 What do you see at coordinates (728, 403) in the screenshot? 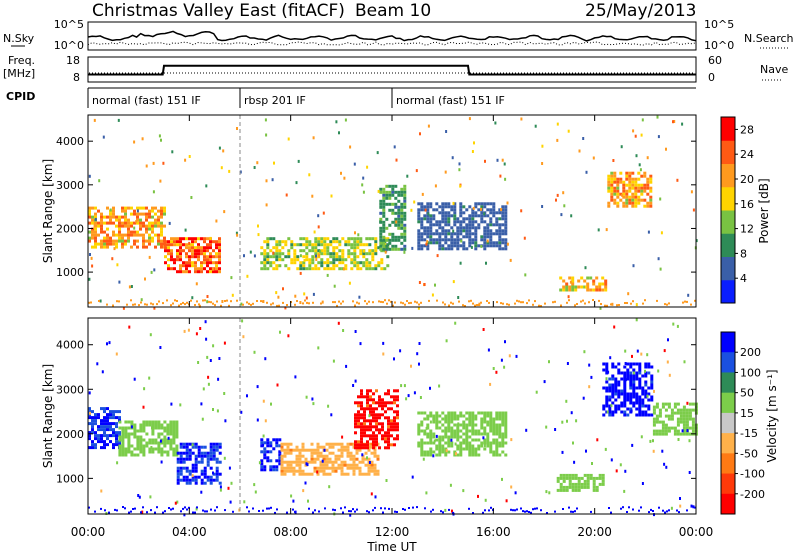
I see `colorbar-swatch` at bounding box center [728, 403].